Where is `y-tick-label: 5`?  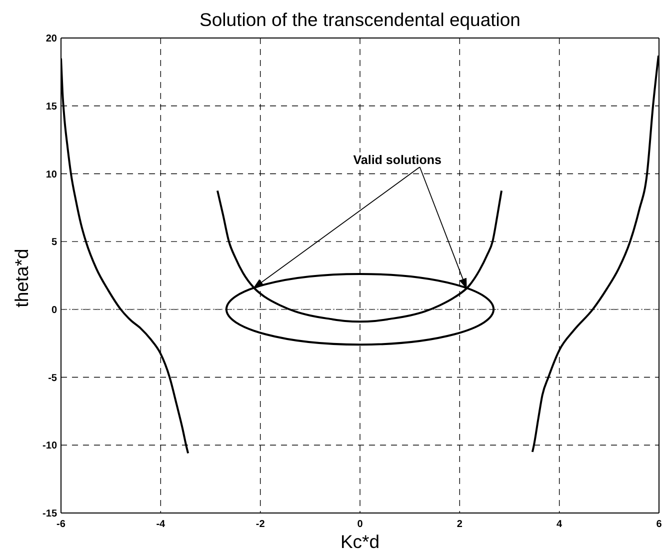
y-tick-label: 5 is located at coordinates (54, 242).